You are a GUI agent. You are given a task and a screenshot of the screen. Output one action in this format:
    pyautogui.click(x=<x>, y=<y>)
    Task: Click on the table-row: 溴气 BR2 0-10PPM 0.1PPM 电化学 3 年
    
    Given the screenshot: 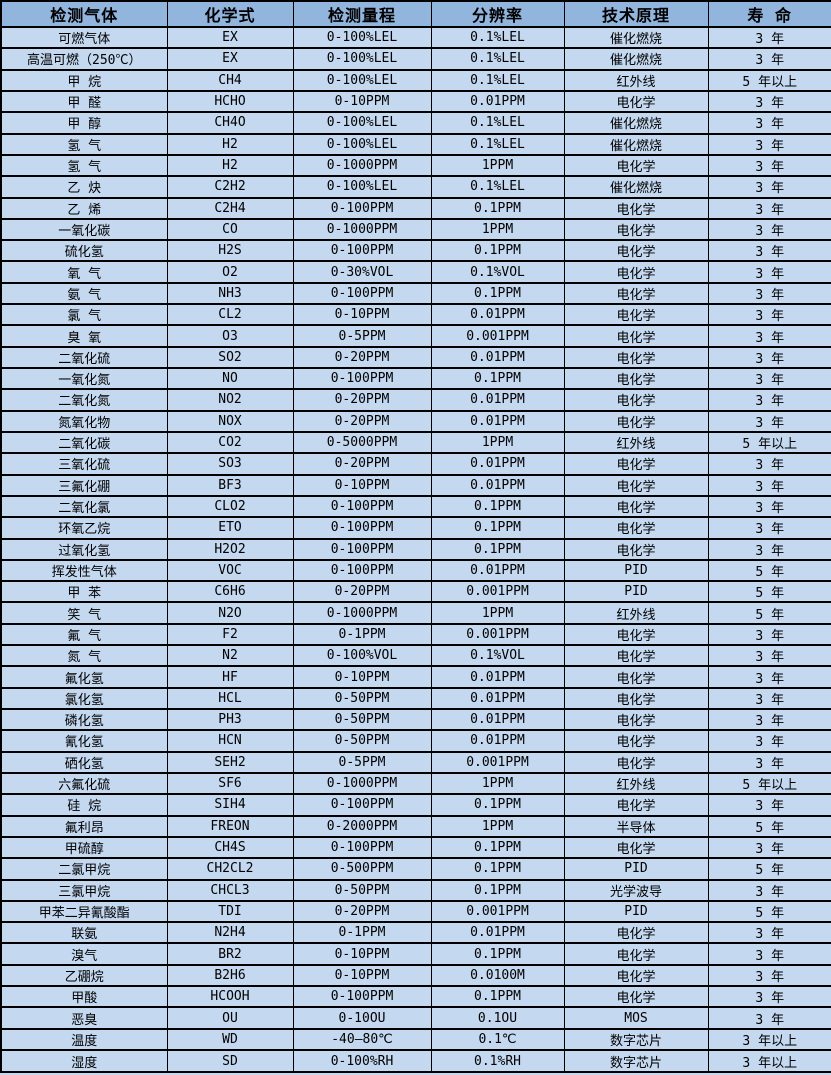 What is the action you would take?
    pyautogui.click(x=415, y=954)
    